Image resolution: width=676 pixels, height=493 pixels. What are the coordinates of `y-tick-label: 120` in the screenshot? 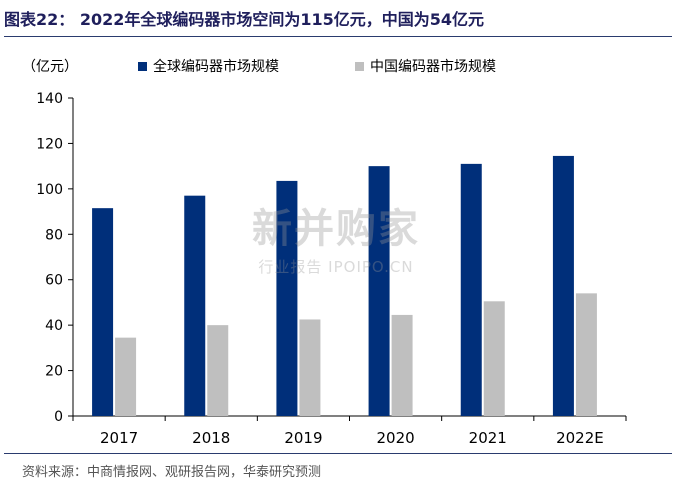 It's located at (49, 144).